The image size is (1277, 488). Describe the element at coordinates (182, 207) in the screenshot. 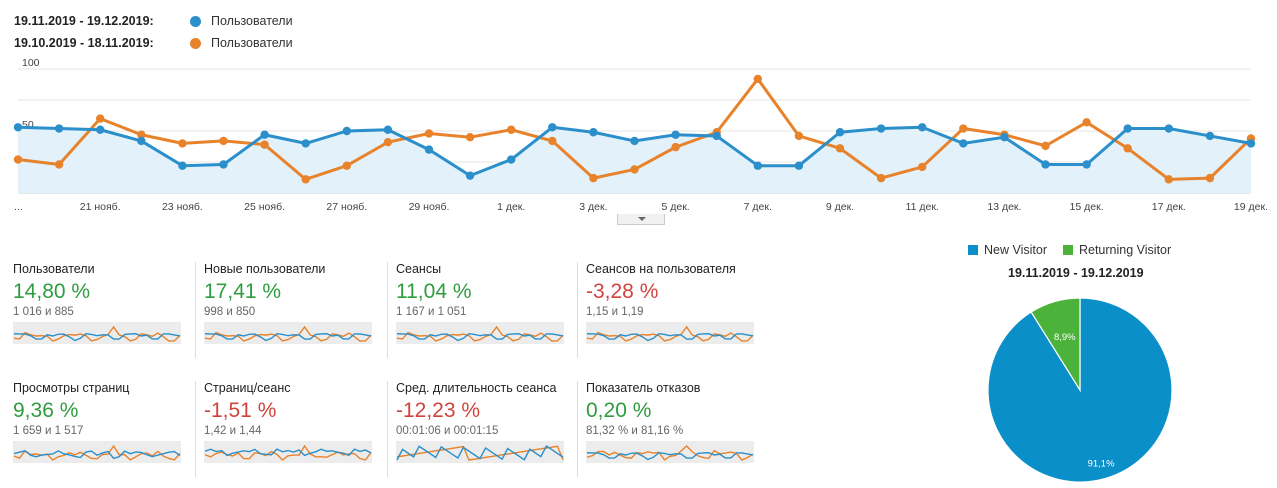

I see `x-tick-label: 23 нояб.` at that location.